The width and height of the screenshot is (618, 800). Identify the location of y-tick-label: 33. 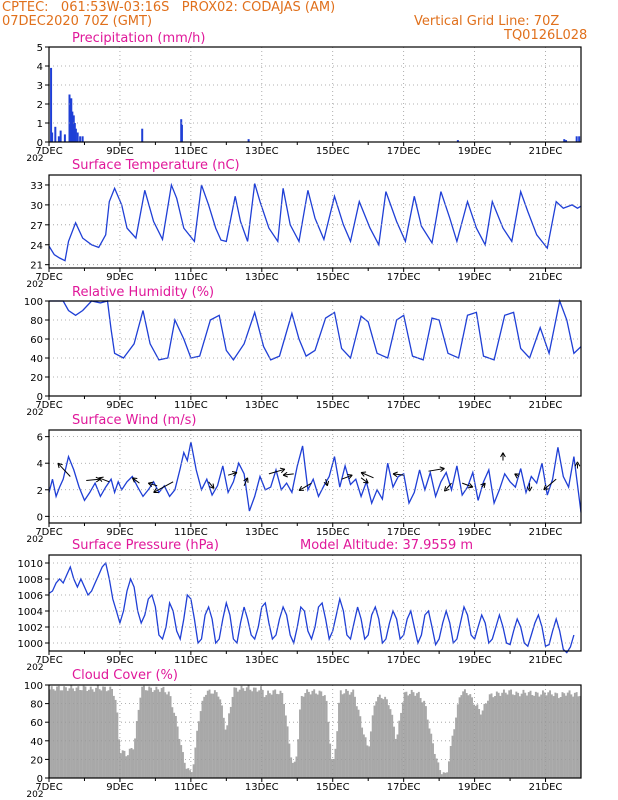
(36, 186).